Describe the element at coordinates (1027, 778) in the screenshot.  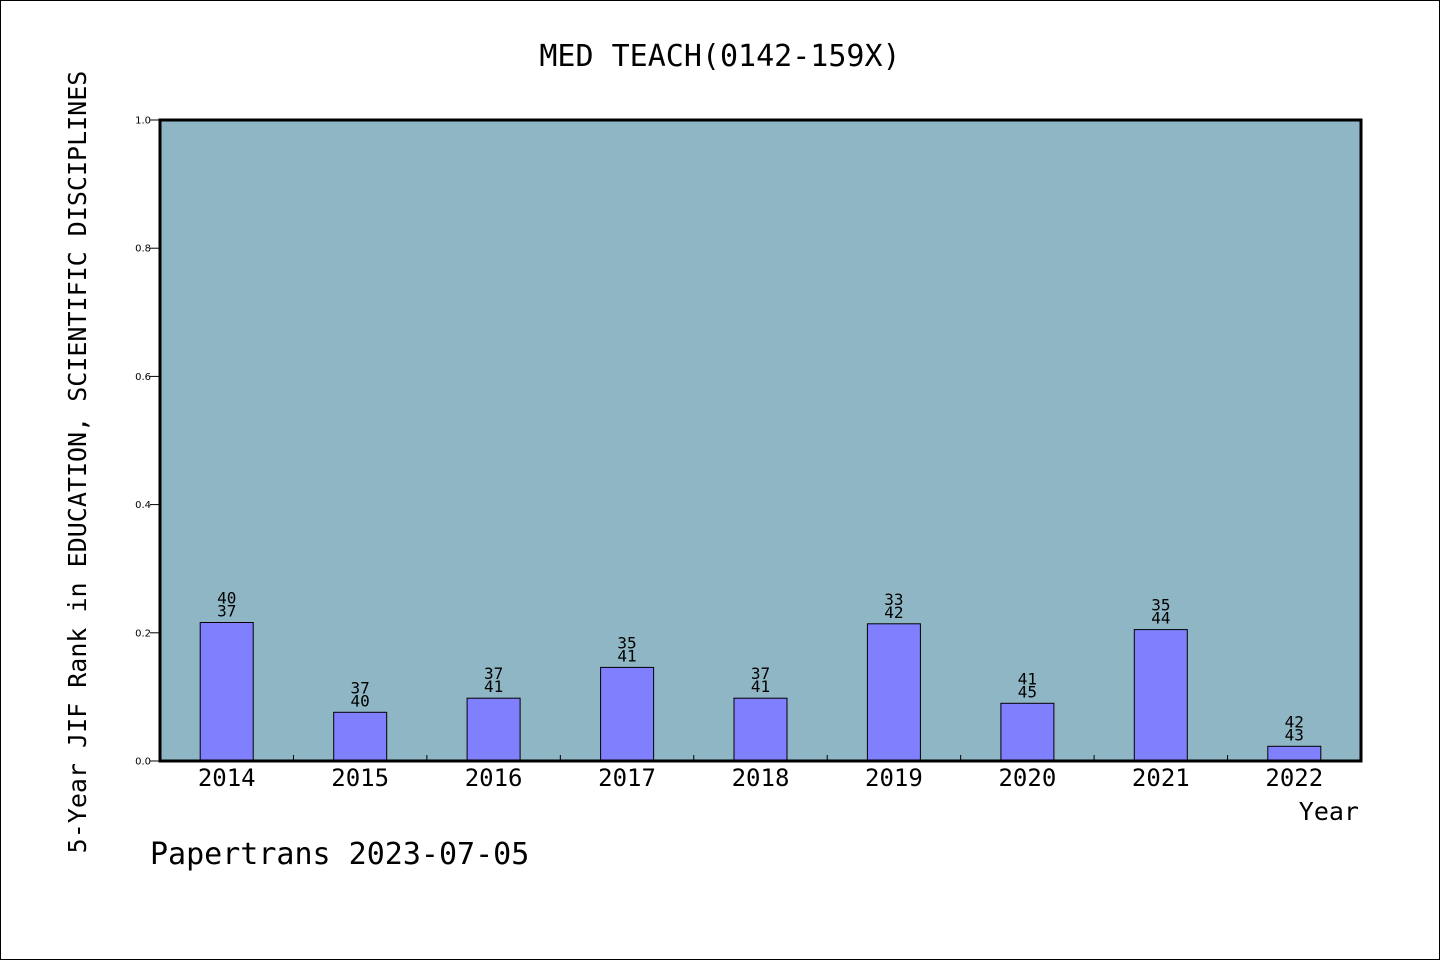
I see `x-tick-label-2020: 2020` at that location.